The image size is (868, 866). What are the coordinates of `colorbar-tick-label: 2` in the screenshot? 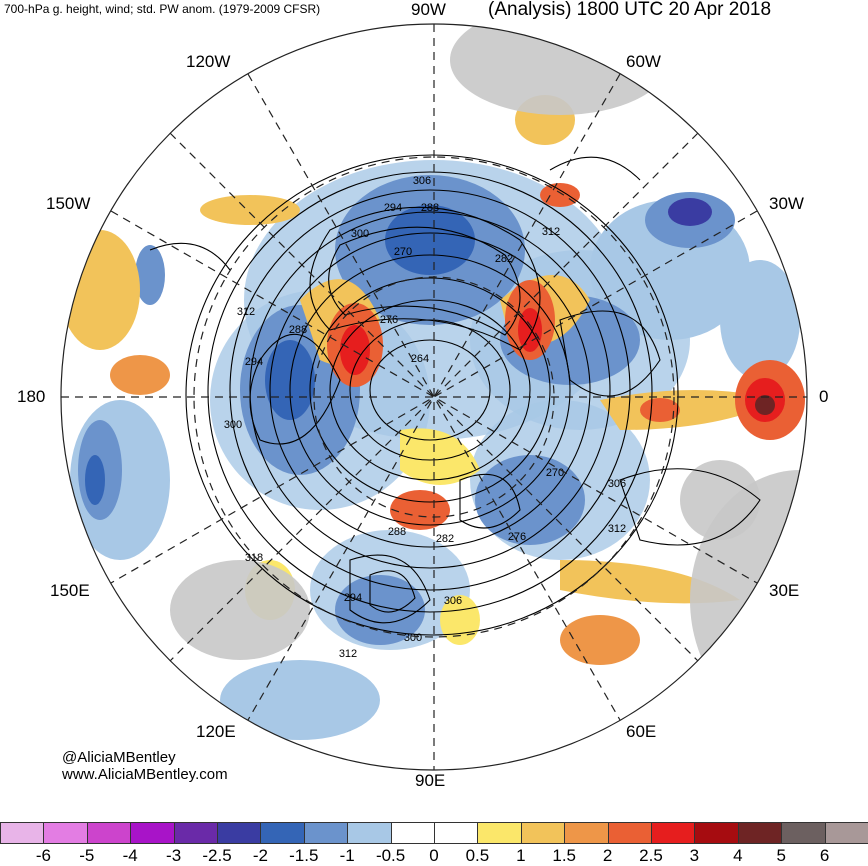 It's located at (607, 855).